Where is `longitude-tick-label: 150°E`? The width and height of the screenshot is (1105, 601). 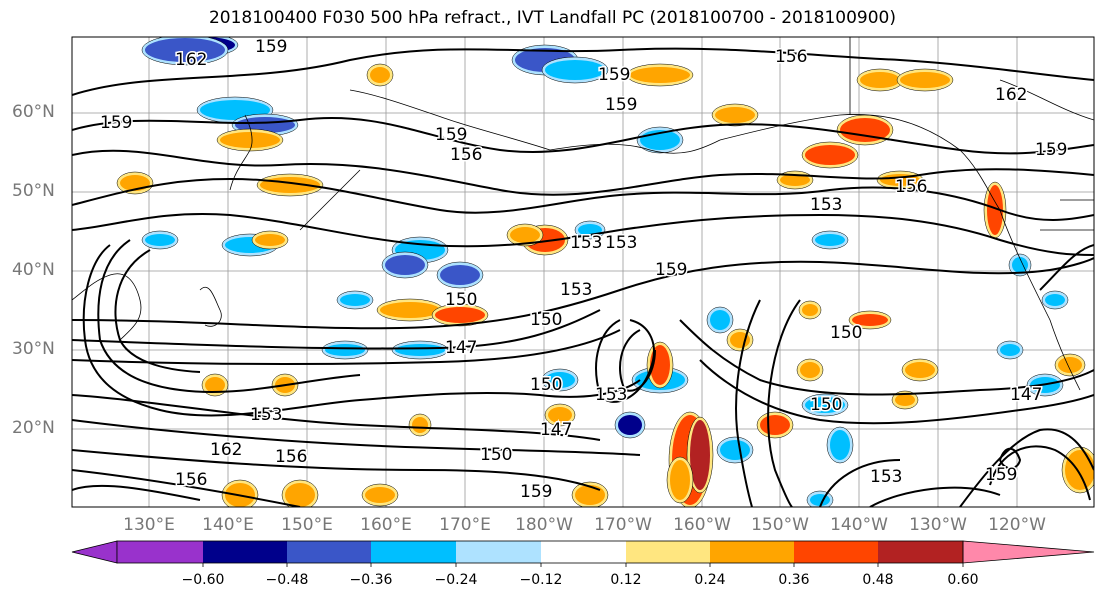 longitude-tick-label: 150°E is located at coordinates (307, 525).